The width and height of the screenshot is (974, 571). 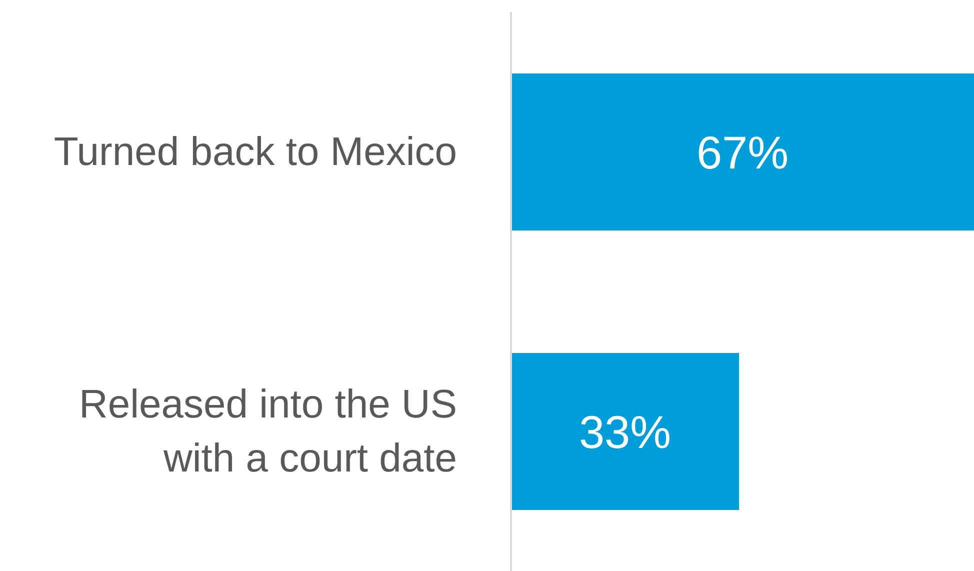 What do you see at coordinates (255, 152) in the screenshot?
I see `y-tick-label: Turned back to Mexico` at bounding box center [255, 152].